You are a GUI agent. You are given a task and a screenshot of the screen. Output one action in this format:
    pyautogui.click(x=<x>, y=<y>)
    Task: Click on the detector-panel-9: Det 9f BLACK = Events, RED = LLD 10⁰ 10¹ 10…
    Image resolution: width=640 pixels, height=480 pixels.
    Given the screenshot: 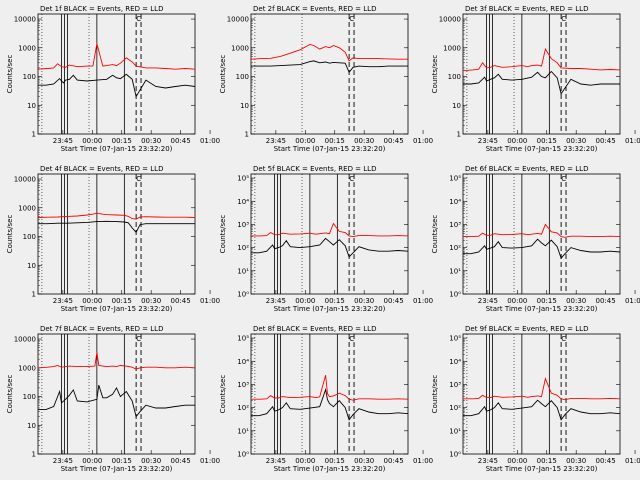 What is the action you would take?
    pyautogui.click(x=535, y=399)
    